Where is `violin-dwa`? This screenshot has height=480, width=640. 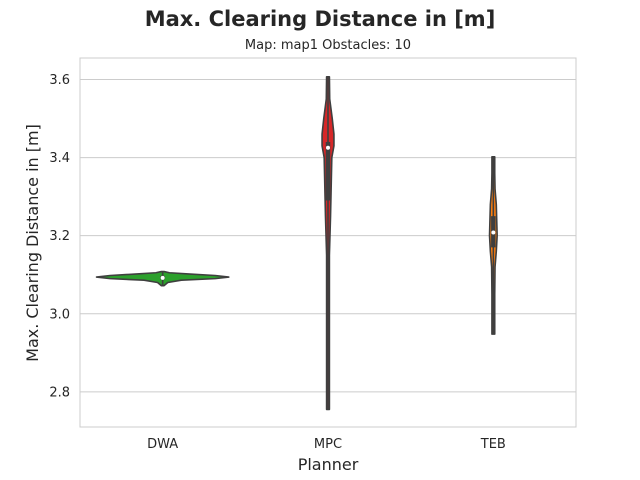 violin-dwa is located at coordinates (162, 278).